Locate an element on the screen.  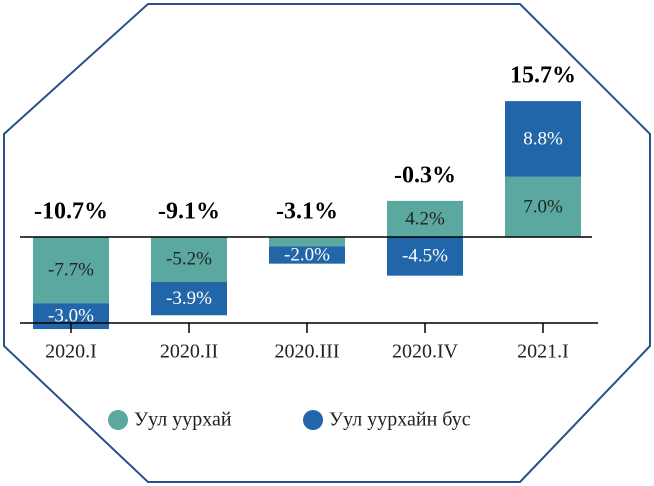
x-tick-label: 2020.III is located at coordinates (307, 352).